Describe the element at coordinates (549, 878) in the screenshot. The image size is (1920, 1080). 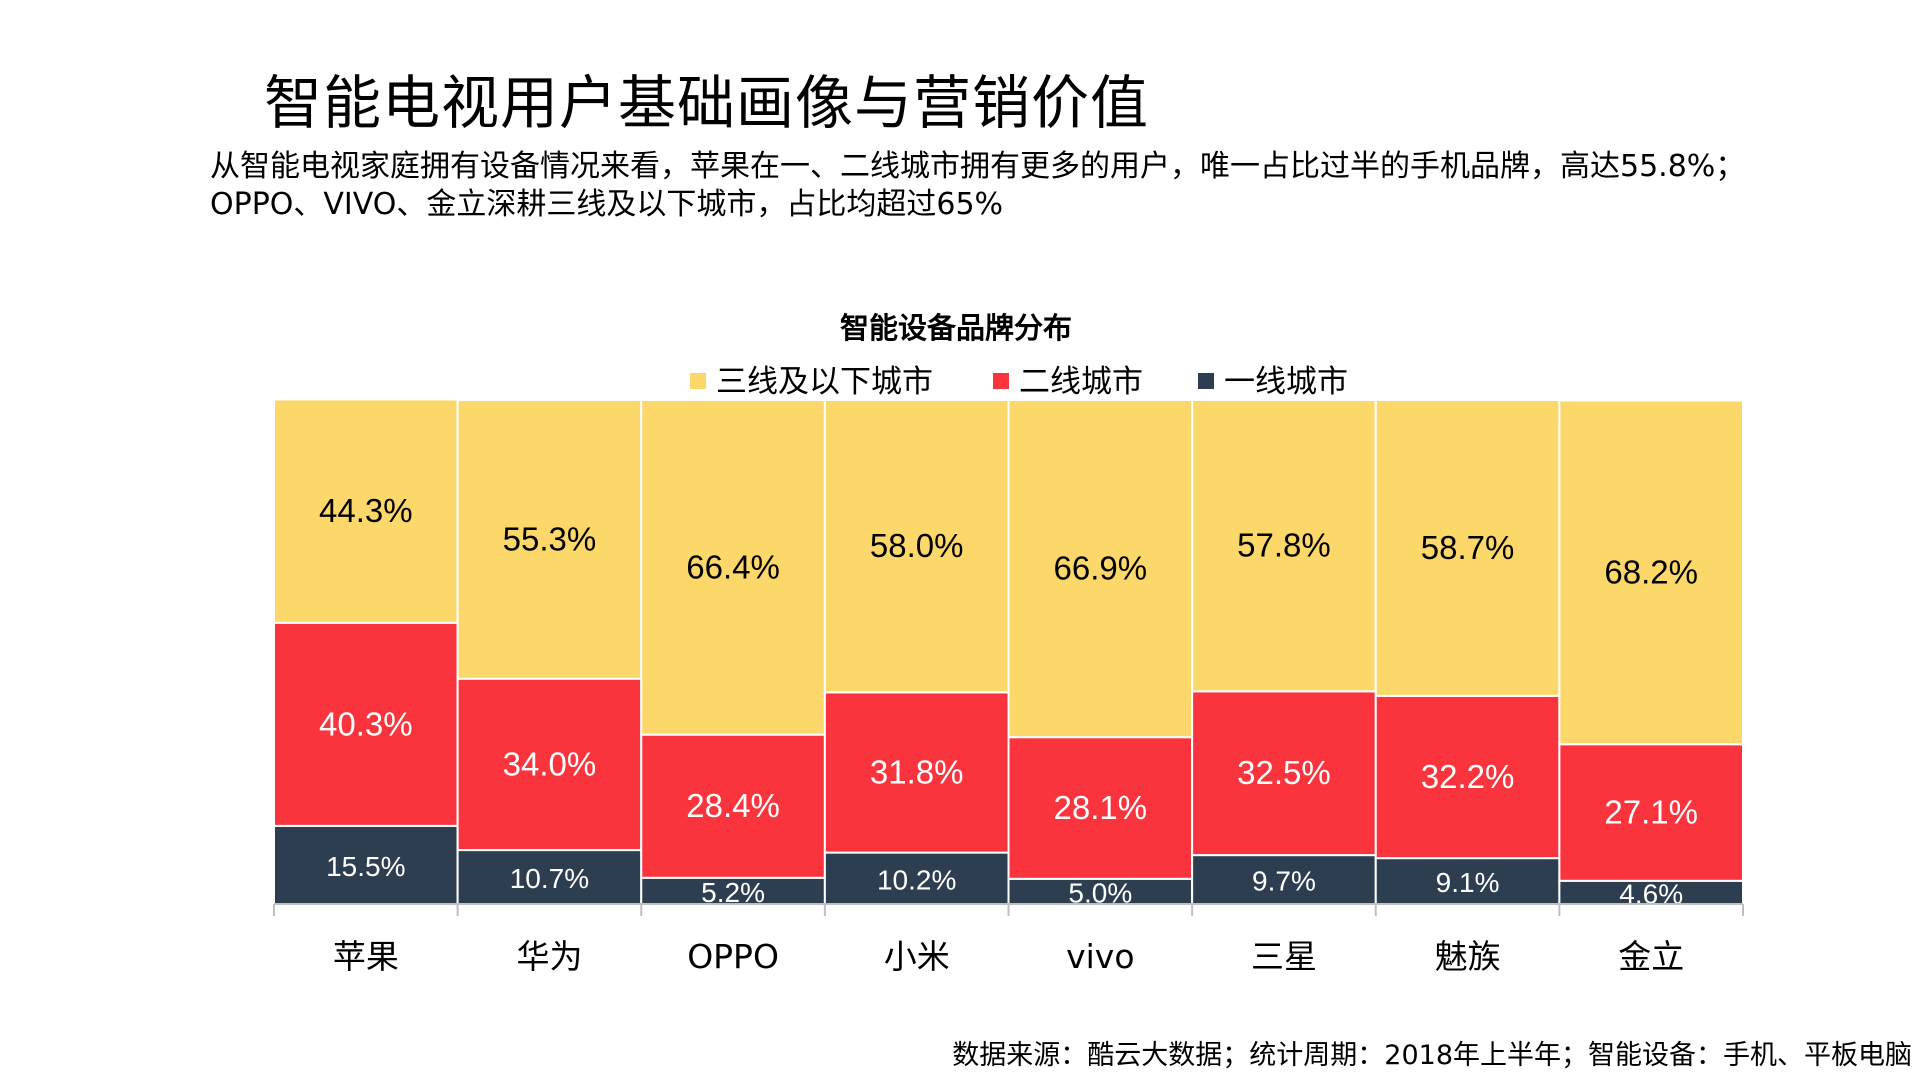
I see `bar-label: 10.7%` at that location.